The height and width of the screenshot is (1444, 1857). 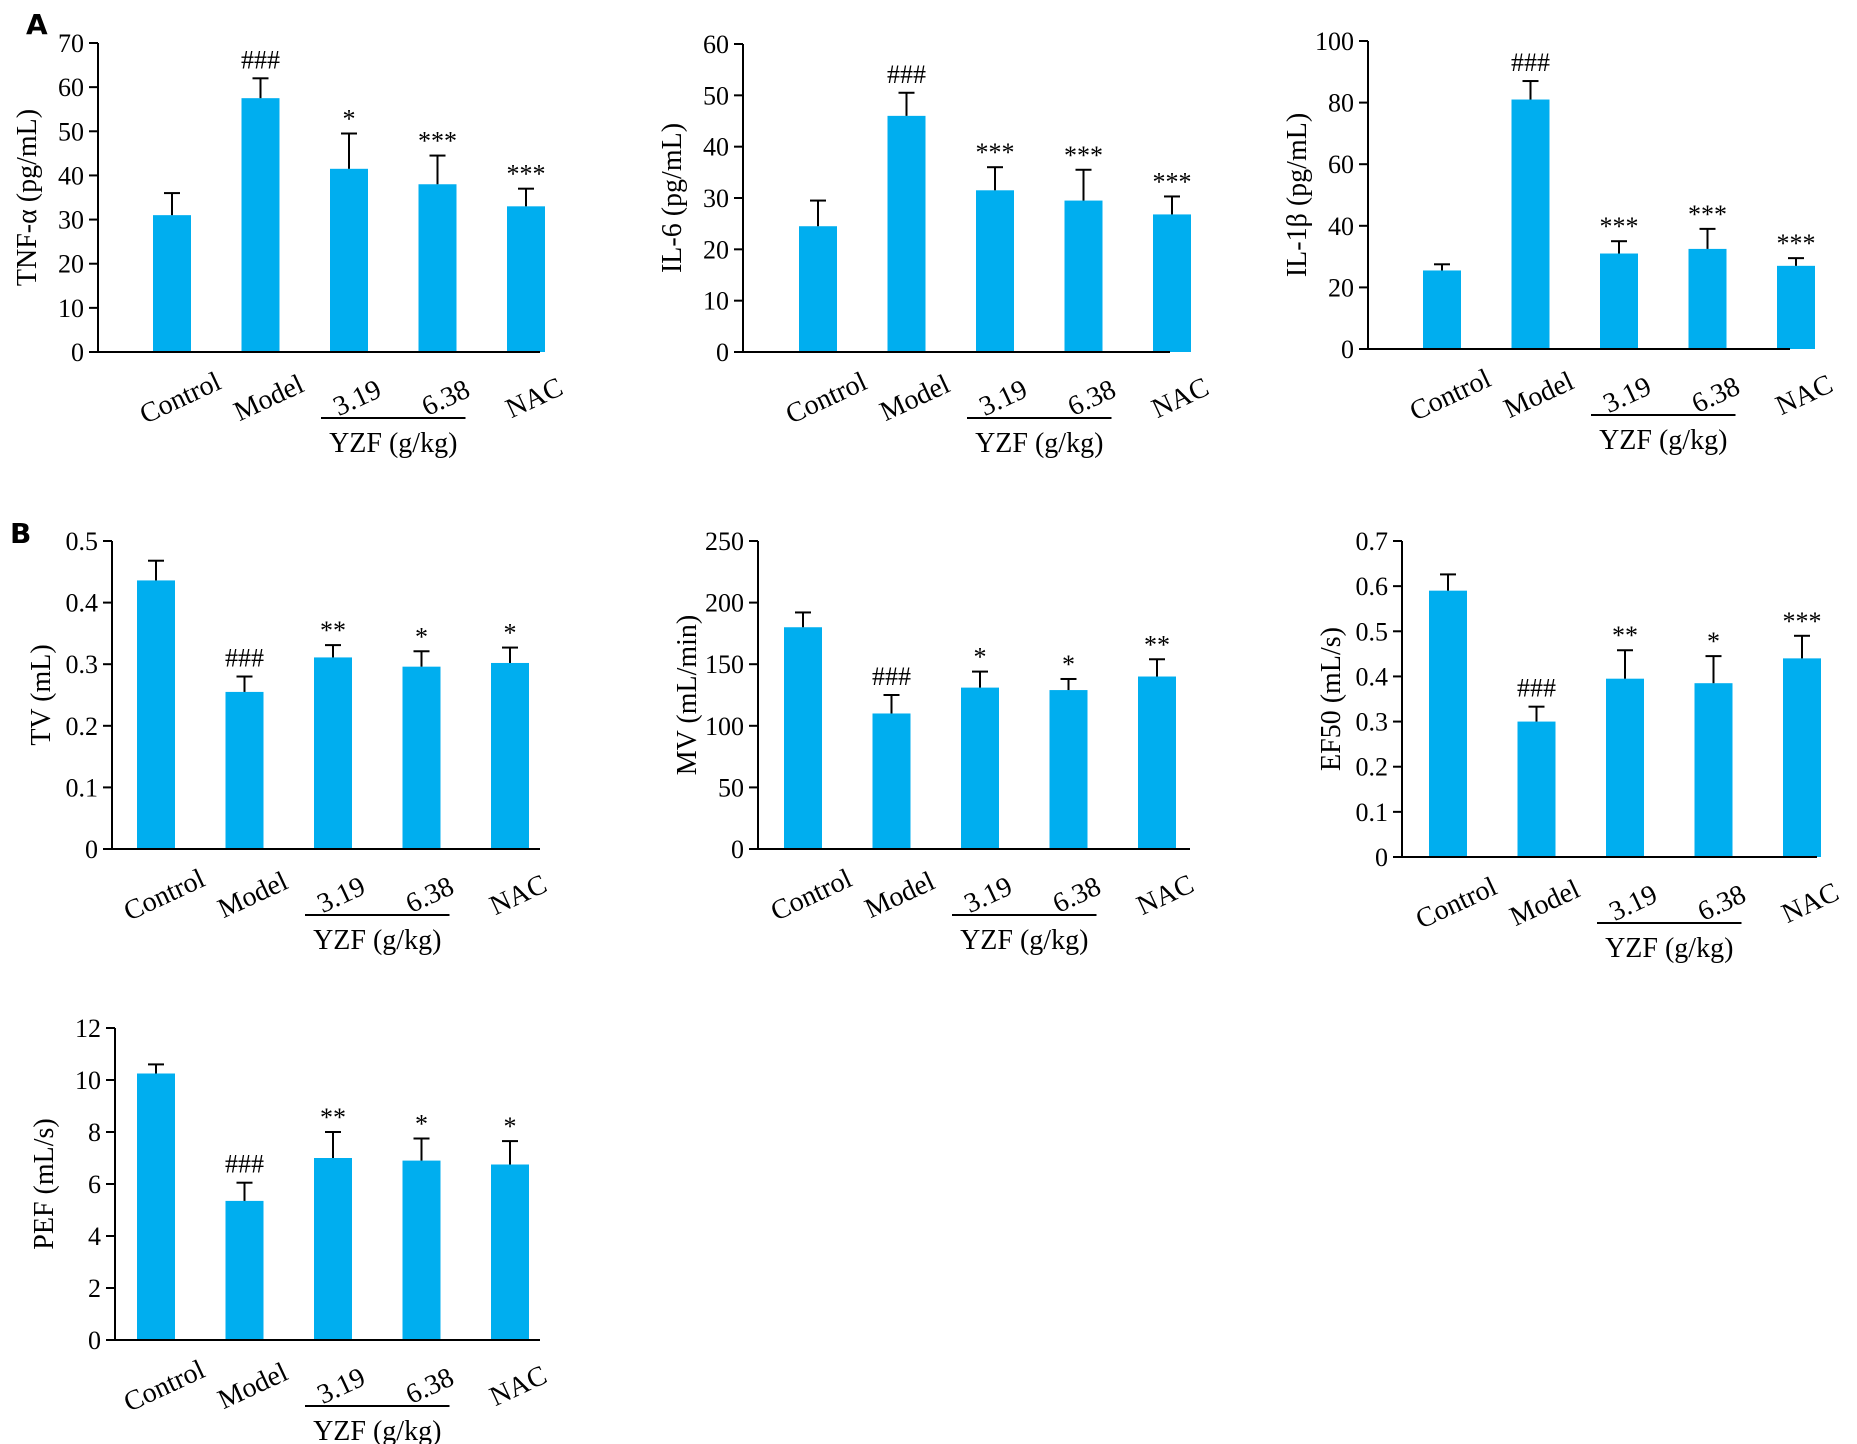 I want to click on y-axis-title: IL-6 (pg/mL), so click(x=672, y=198).